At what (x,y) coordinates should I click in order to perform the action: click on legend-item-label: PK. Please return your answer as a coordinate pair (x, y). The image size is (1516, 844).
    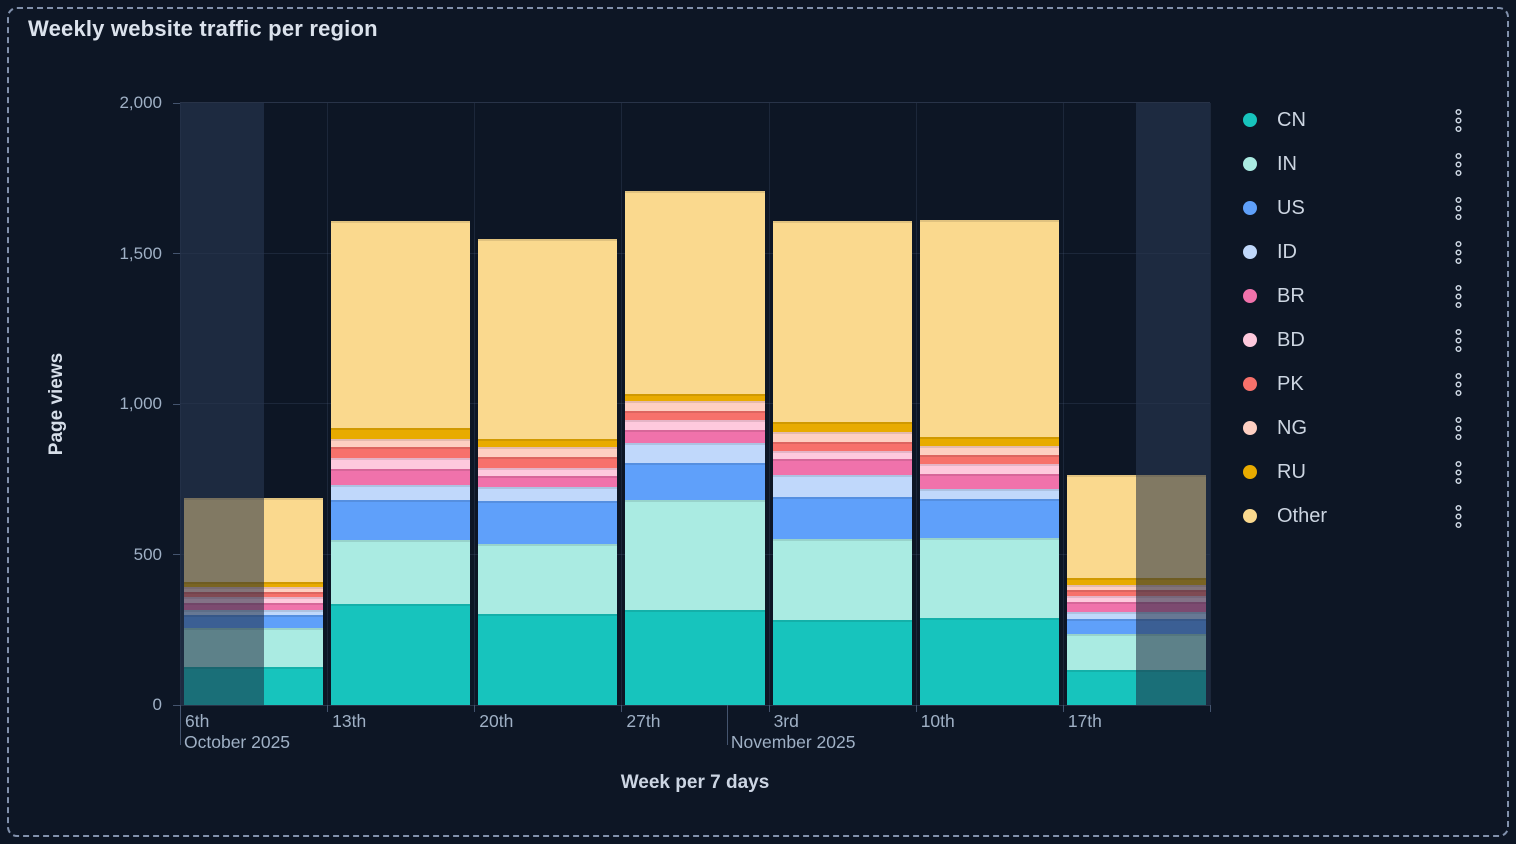
    Looking at the image, I should click on (1290, 383).